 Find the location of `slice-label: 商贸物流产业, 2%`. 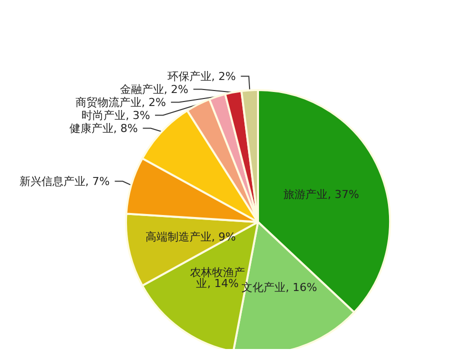

slice-label: 商贸物流产业, 2% is located at coordinates (121, 102).